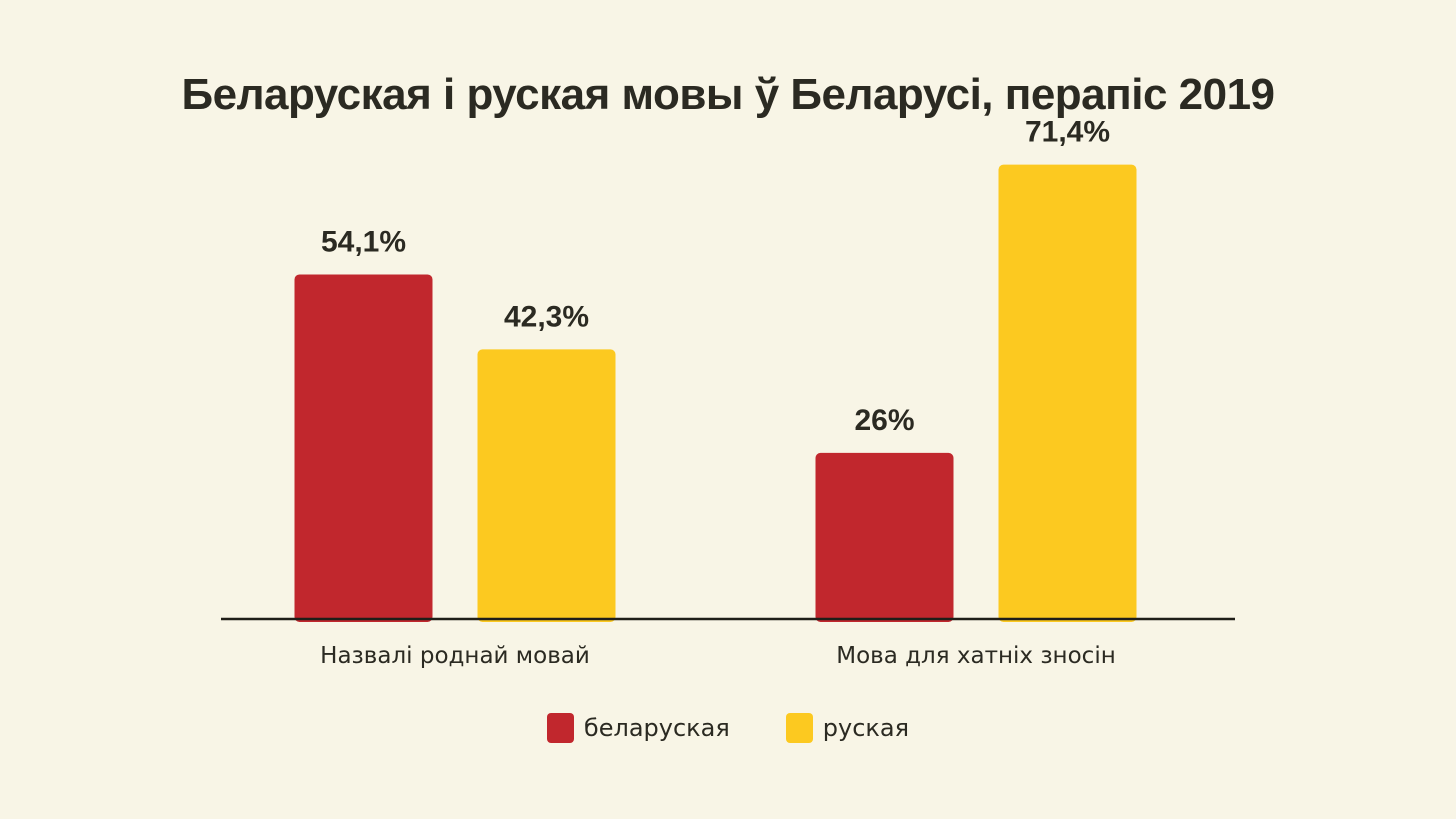 This screenshot has height=819, width=1456. I want to click on data-label-russian-2: 71,4%, so click(1067, 132).